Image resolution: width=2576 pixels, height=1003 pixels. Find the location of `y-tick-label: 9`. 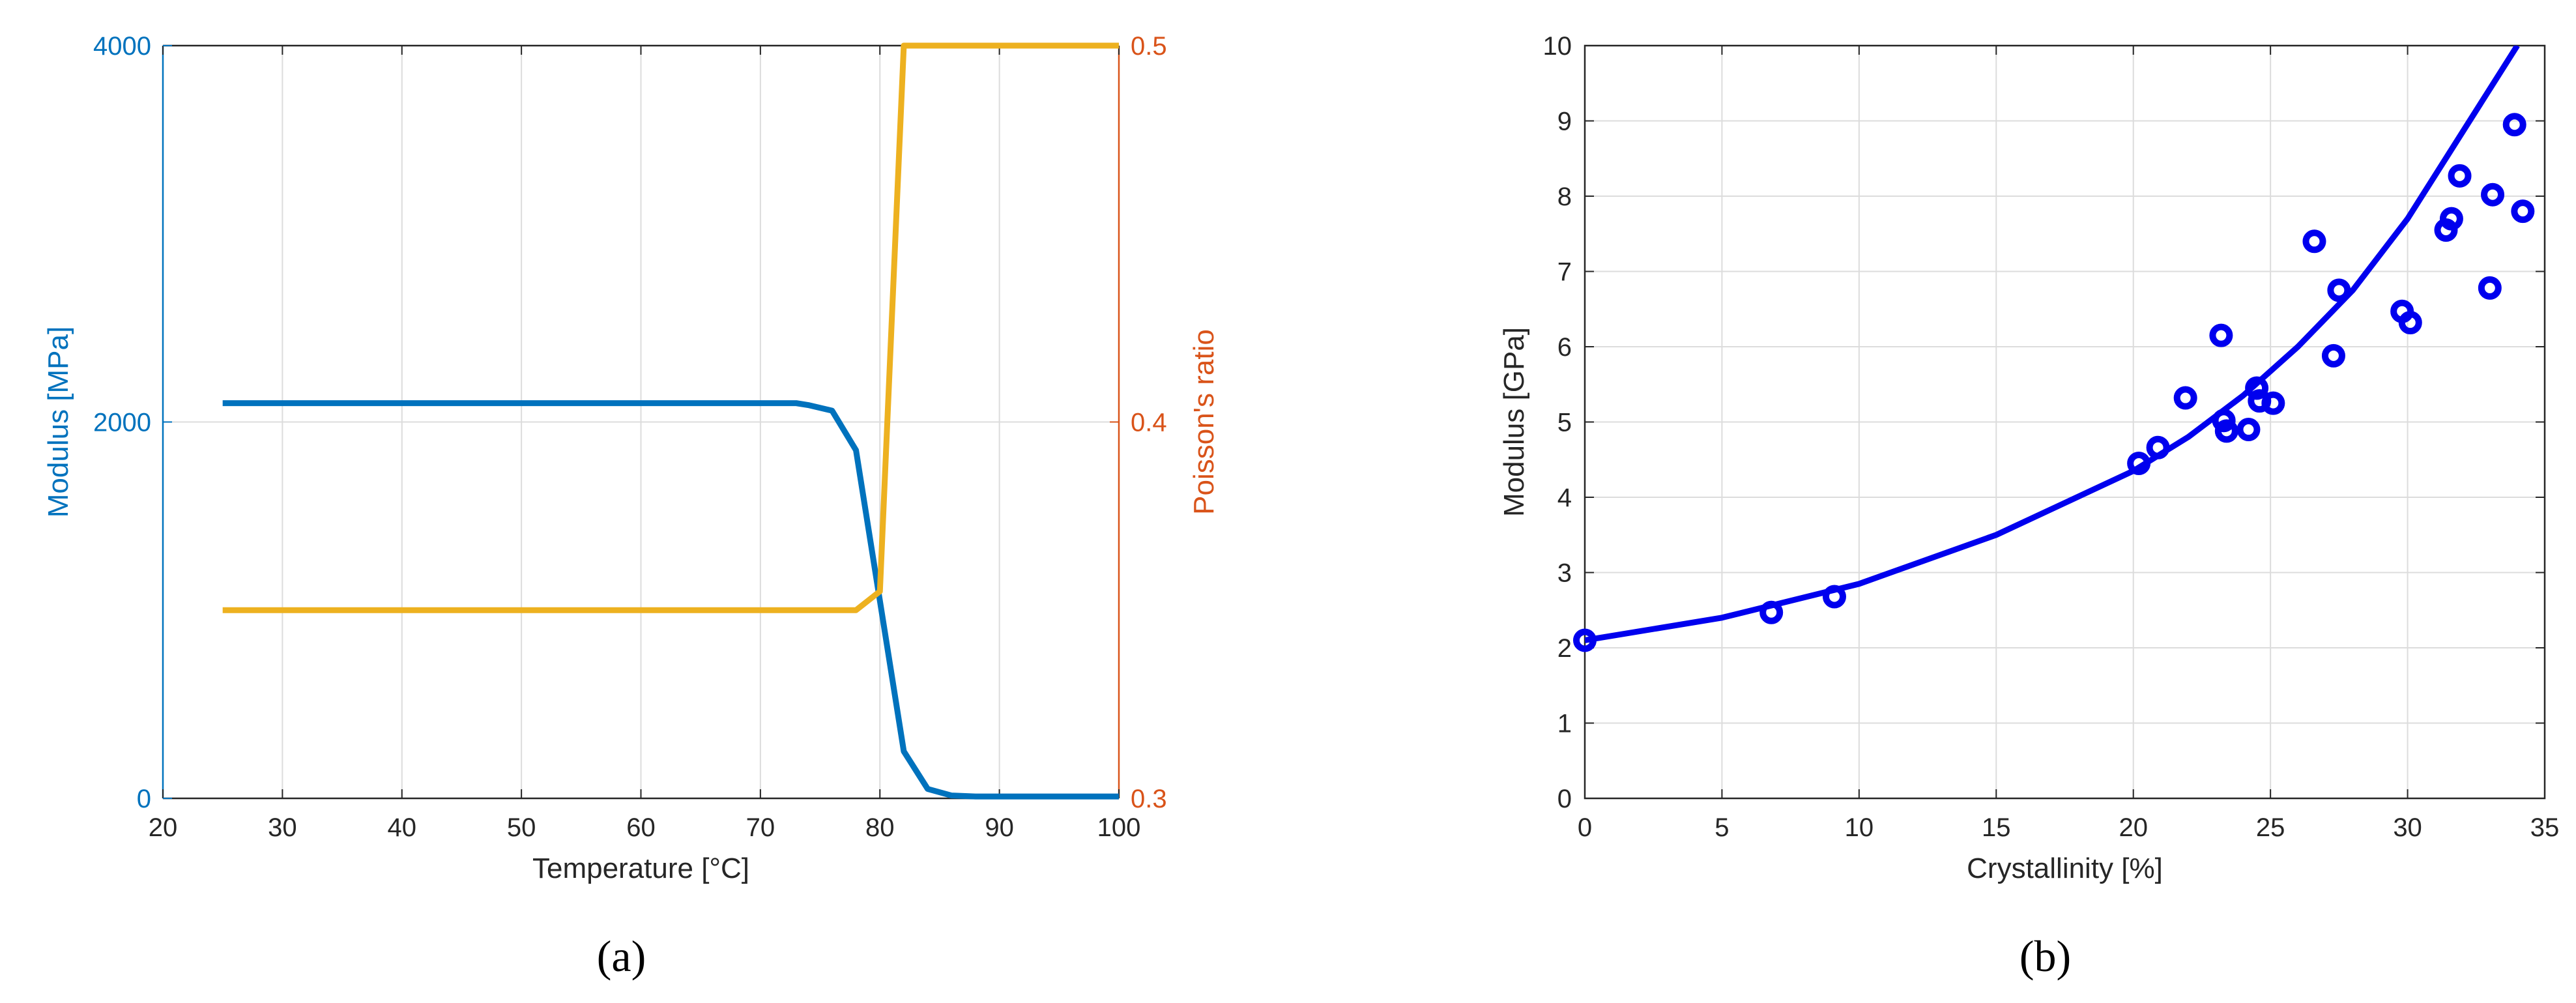

y-tick-label: 9 is located at coordinates (1565, 122).